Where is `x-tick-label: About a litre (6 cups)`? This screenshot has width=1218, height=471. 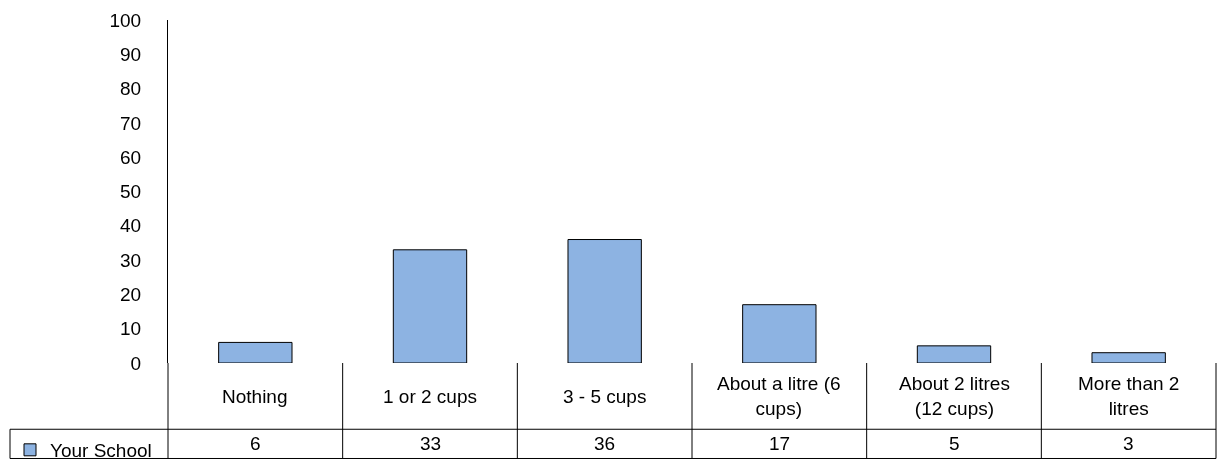
x-tick-label: About a litre (6 cups) is located at coordinates (779, 396).